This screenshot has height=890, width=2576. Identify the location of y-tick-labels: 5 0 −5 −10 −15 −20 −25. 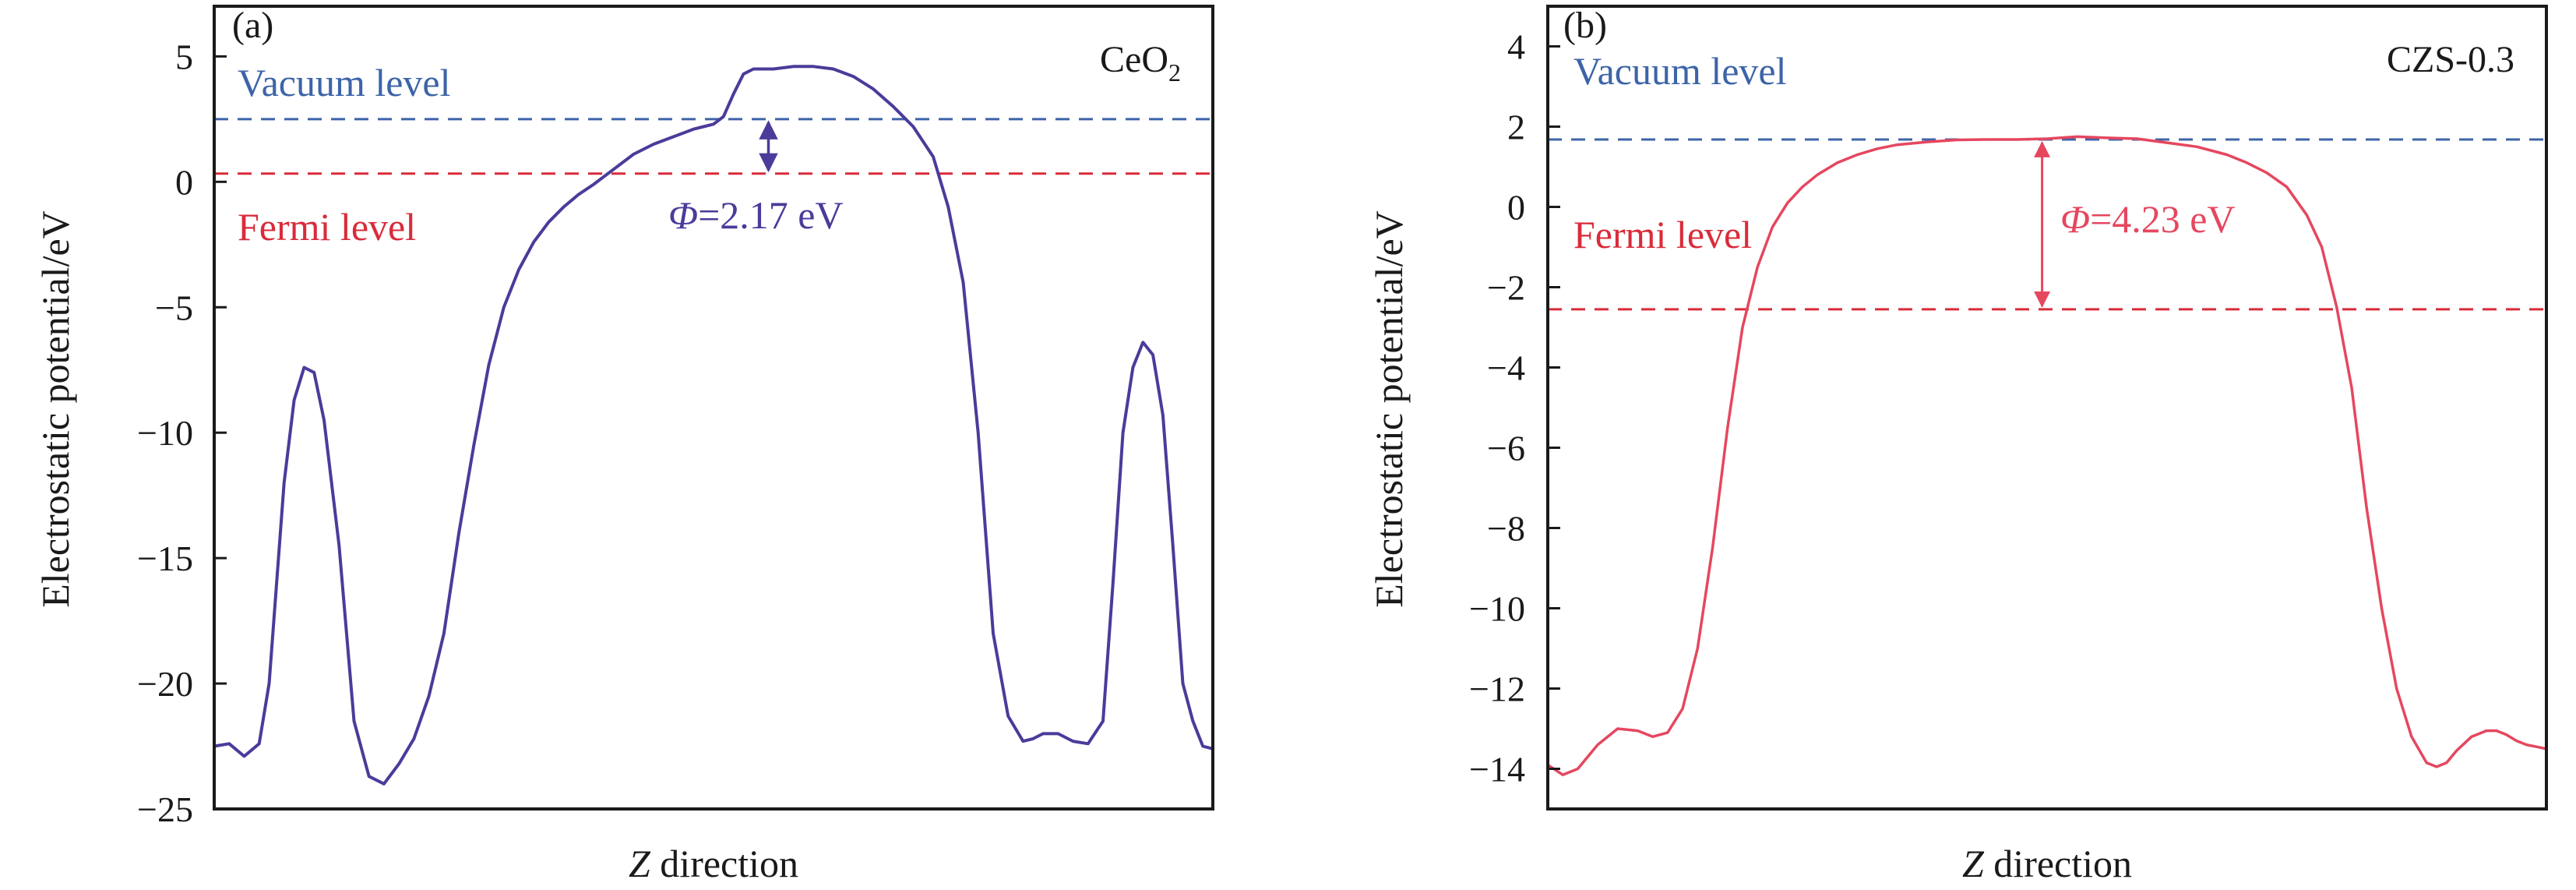
(165, 433).